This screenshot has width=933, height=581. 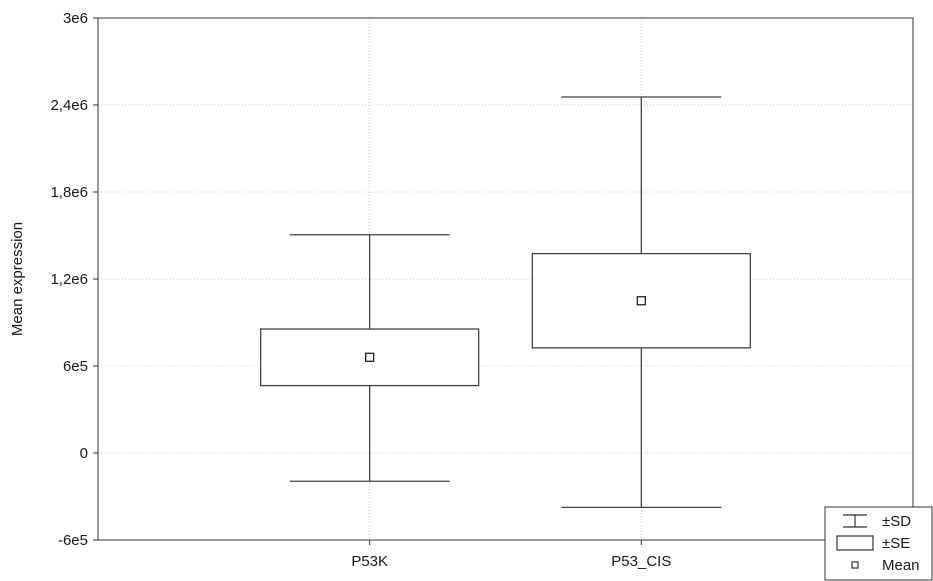 I want to click on y-tick-label: 6e5, so click(x=75, y=366).